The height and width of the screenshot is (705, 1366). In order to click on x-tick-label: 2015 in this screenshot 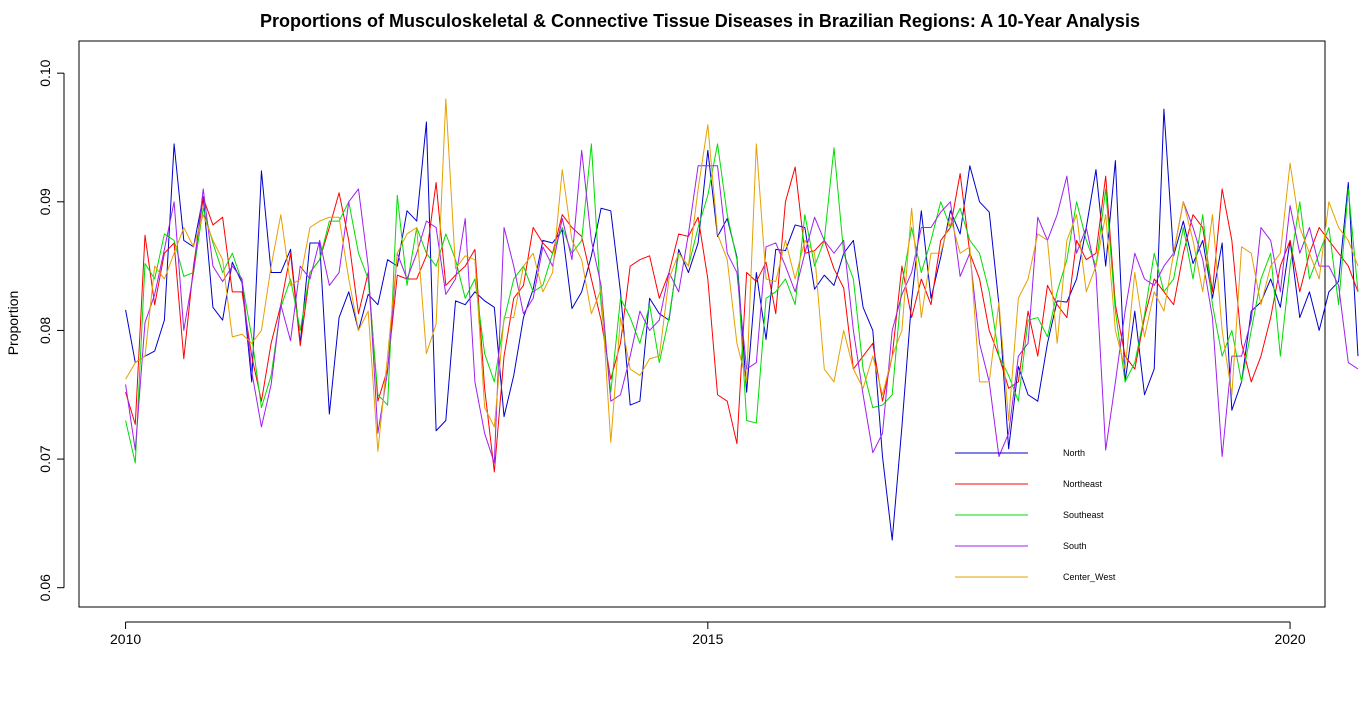, I will do `click(707, 639)`.